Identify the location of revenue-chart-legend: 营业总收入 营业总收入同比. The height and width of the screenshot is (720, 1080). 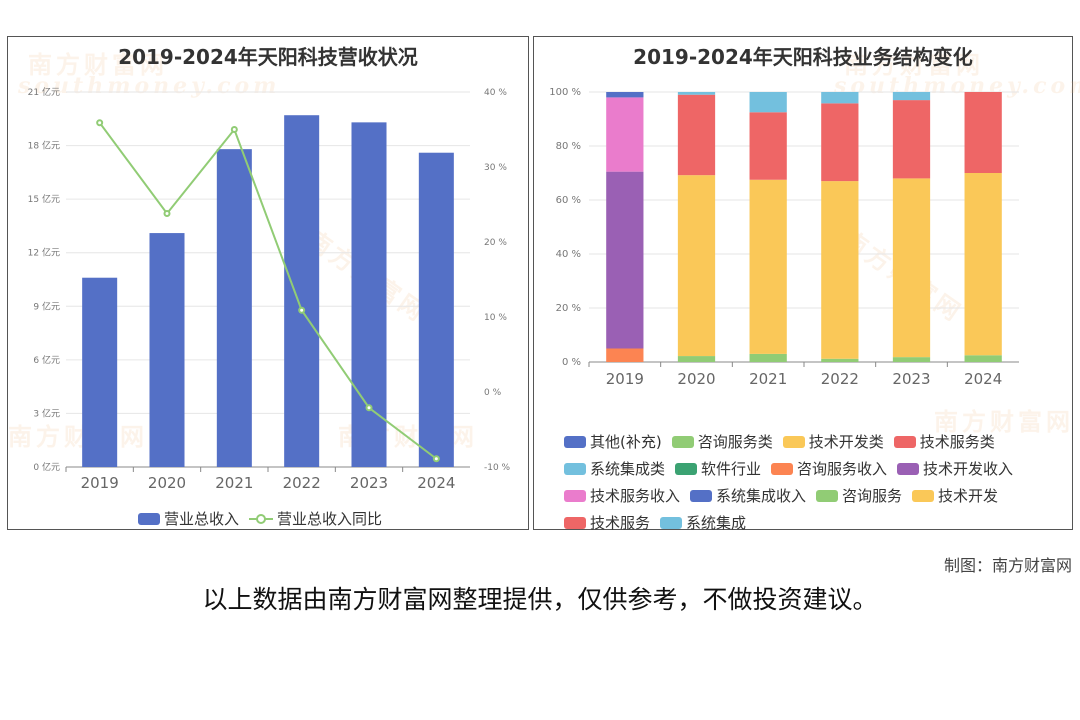
(260, 518).